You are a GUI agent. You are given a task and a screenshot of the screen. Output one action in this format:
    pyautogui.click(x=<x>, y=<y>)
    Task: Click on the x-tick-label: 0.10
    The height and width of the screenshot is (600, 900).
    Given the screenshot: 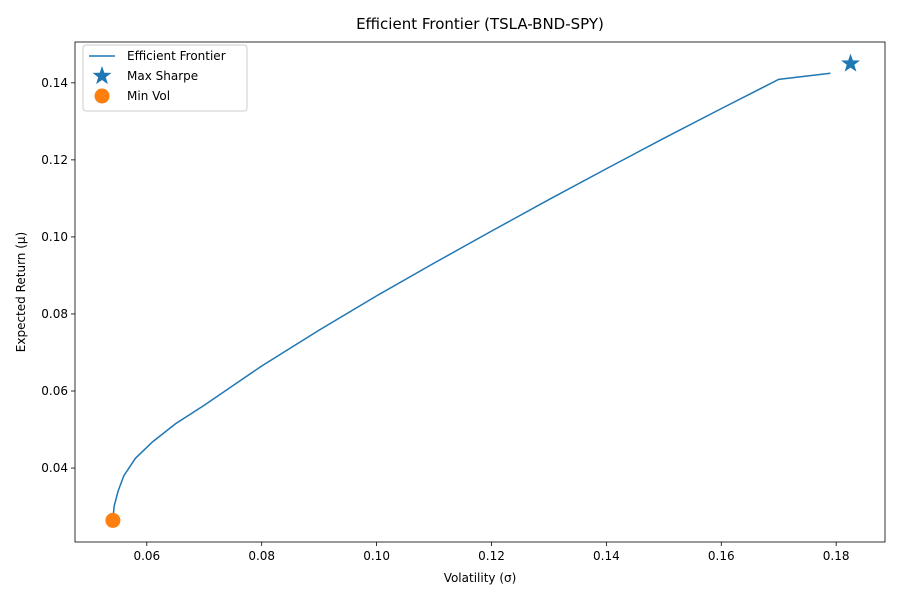 What is the action you would take?
    pyautogui.click(x=376, y=556)
    